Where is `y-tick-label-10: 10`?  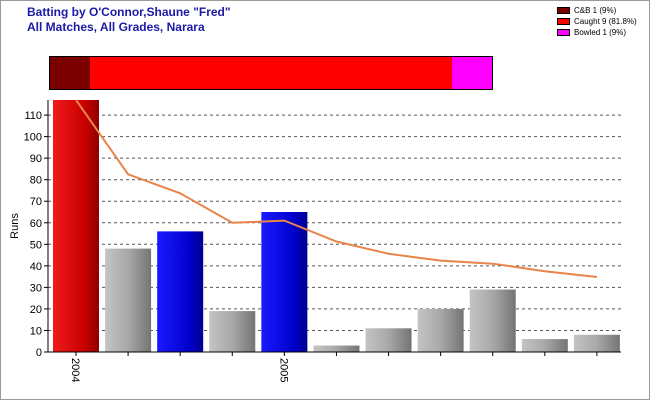 y-tick-label-10: 10 is located at coordinates (36, 331).